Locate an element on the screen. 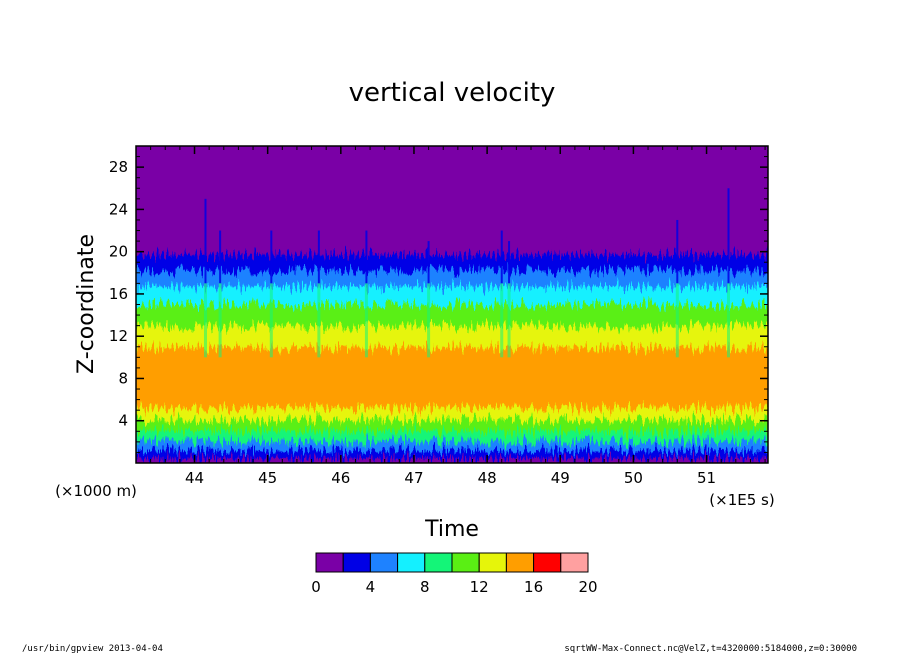 The width and height of the screenshot is (904, 654). y-tick-label: 12 is located at coordinates (118, 336).